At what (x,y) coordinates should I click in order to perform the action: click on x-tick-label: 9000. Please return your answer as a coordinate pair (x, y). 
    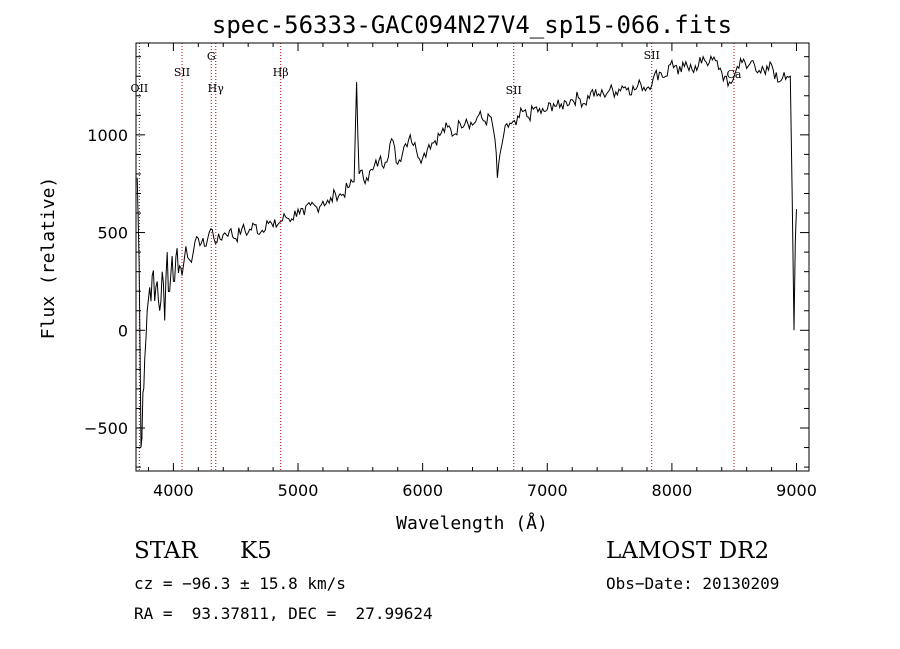
    Looking at the image, I should click on (796, 490).